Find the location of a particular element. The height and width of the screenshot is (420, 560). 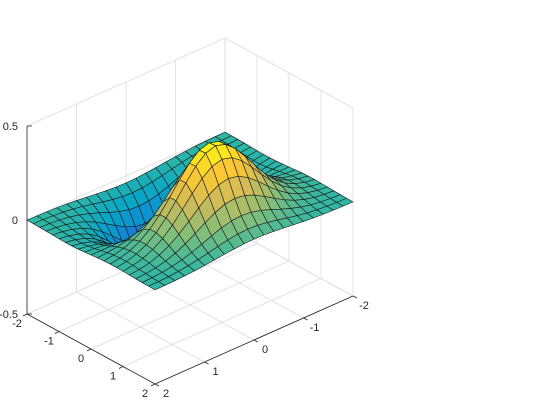

z-tick-label: 0.5 is located at coordinates (10, 127).